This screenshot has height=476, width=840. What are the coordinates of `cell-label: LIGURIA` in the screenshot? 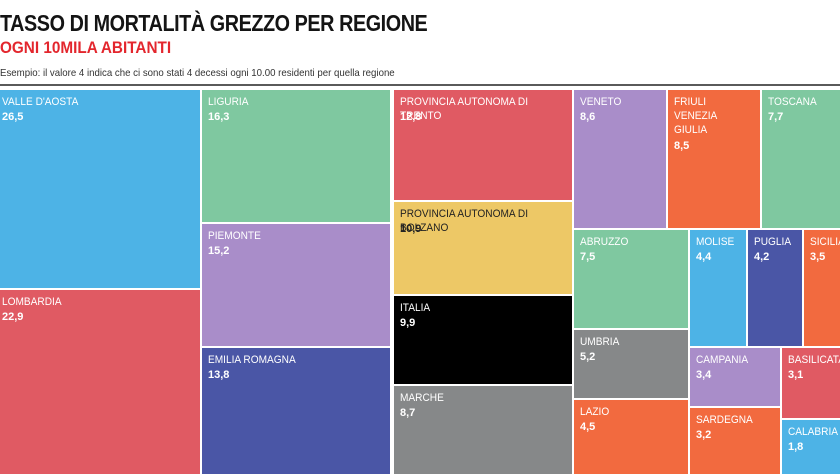 It's located at (228, 102).